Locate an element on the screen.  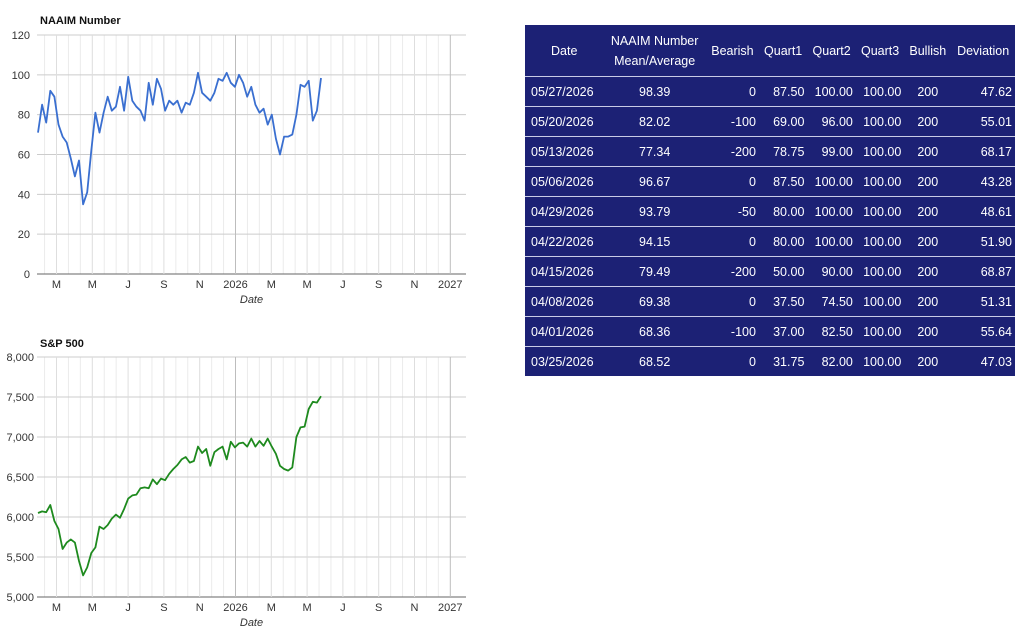
table-cell: 90.00 is located at coordinates (831, 271).